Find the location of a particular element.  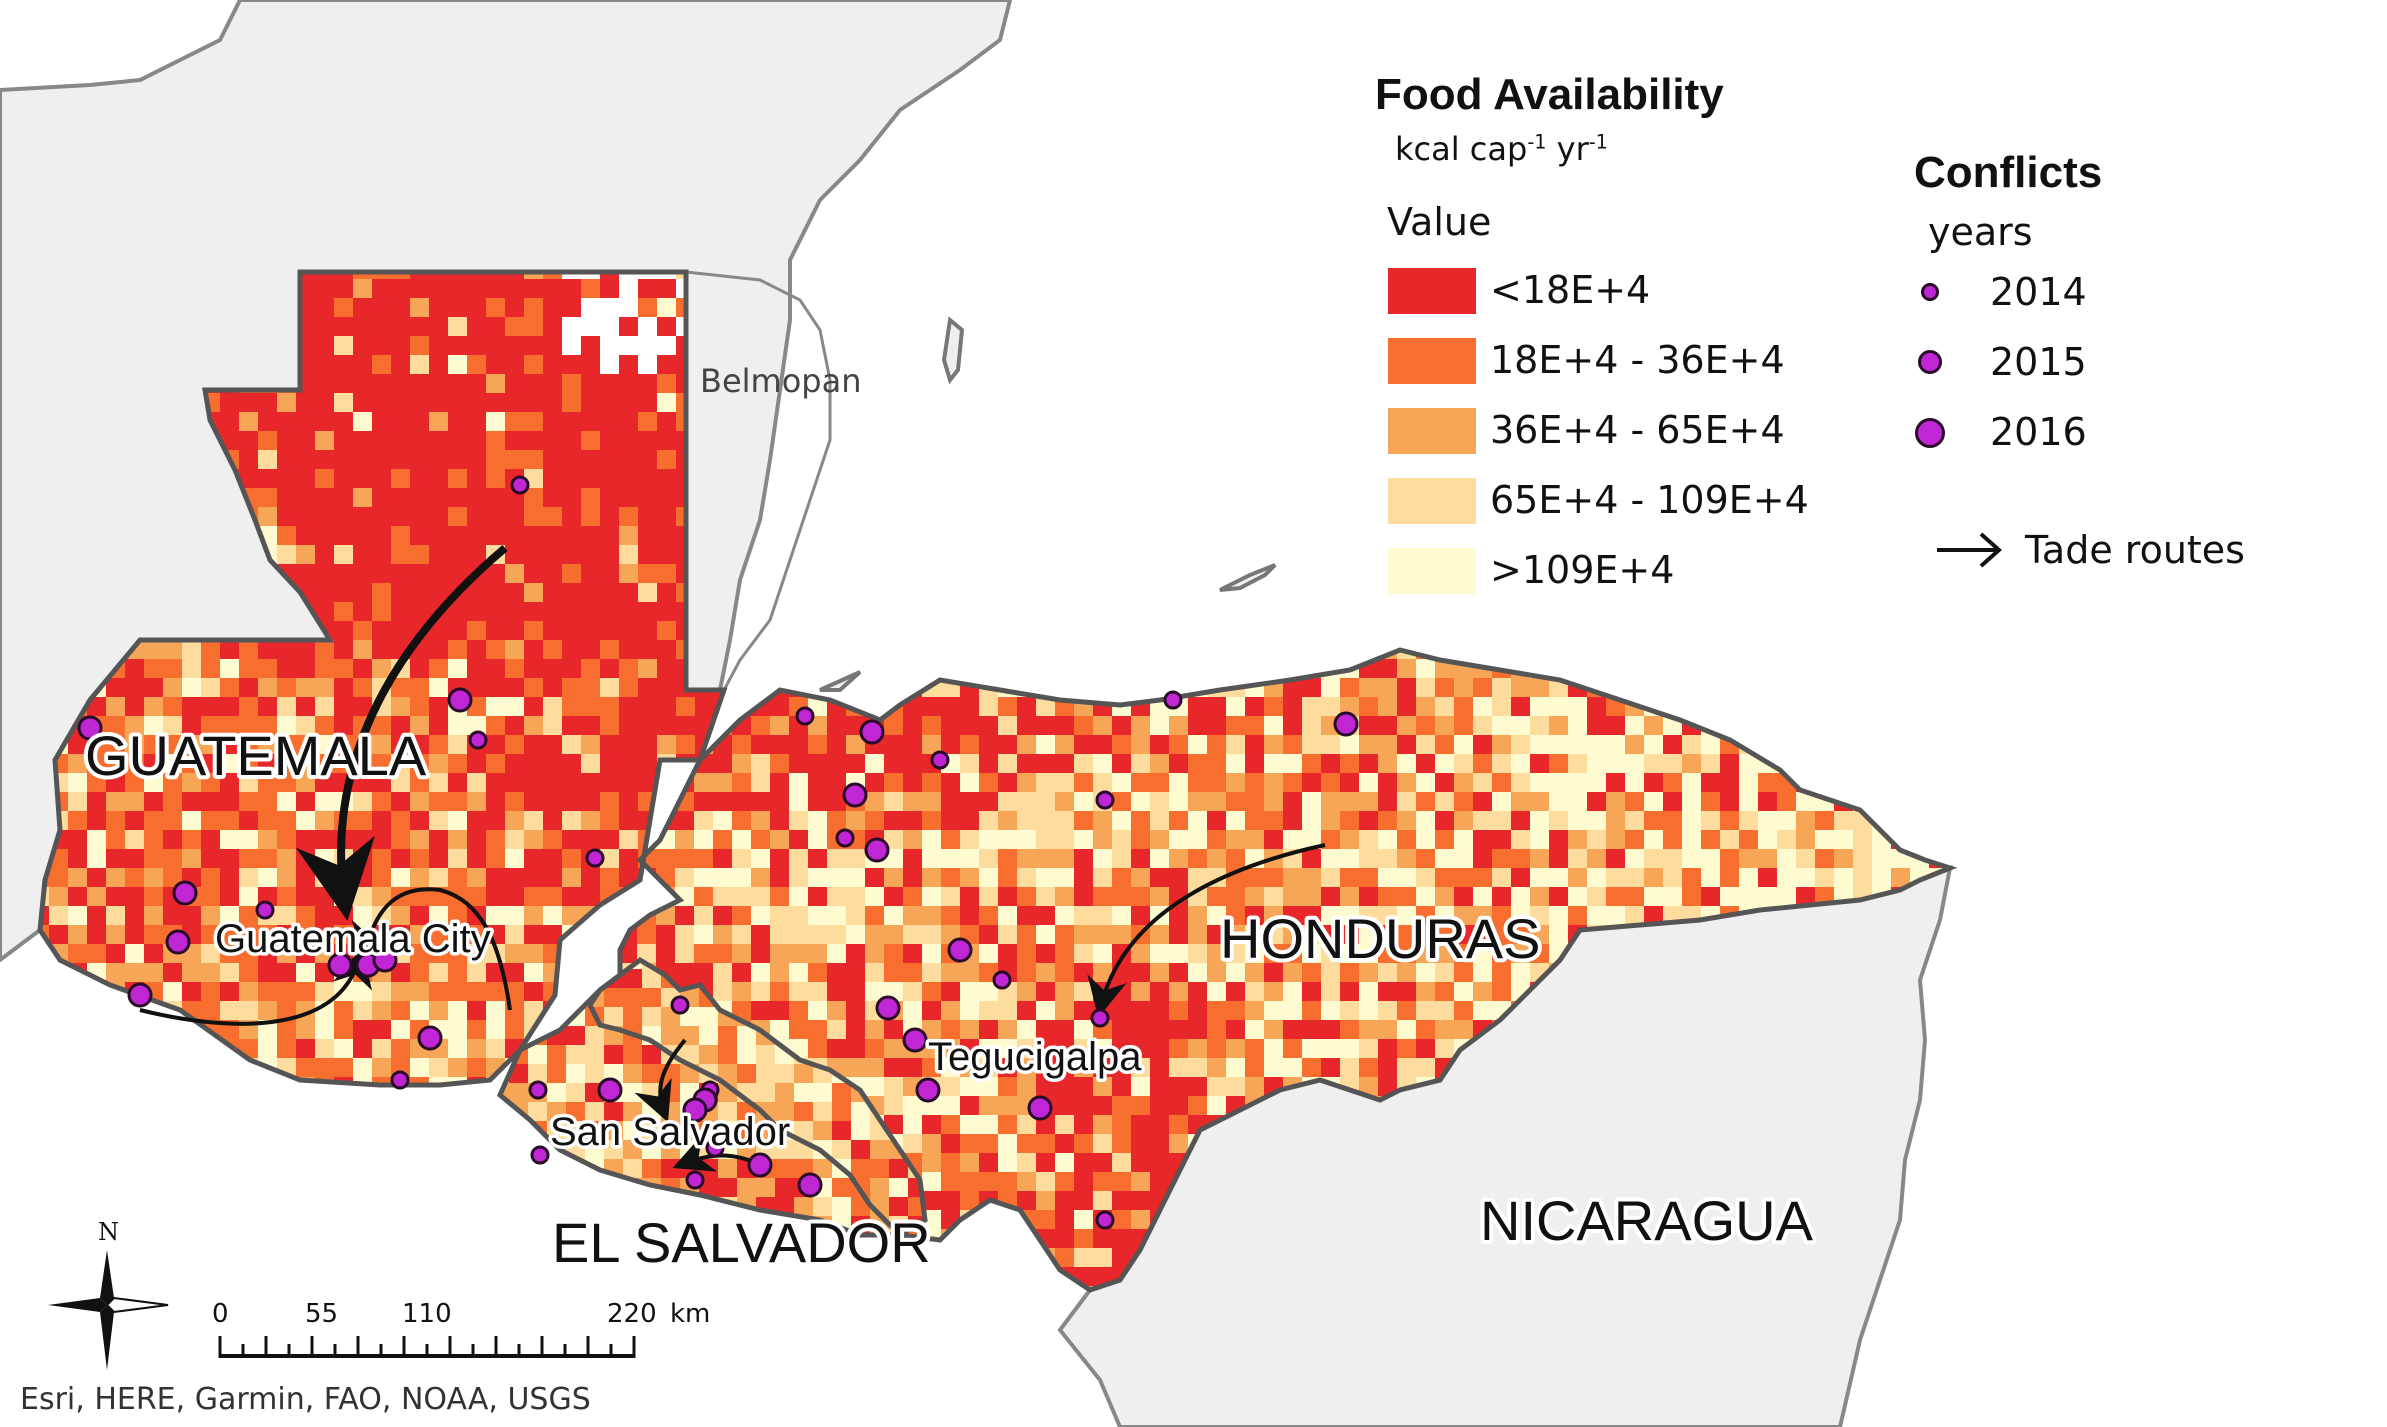

label-tegucigalpa: Tegucigalpa is located at coordinates (1035, 1057).